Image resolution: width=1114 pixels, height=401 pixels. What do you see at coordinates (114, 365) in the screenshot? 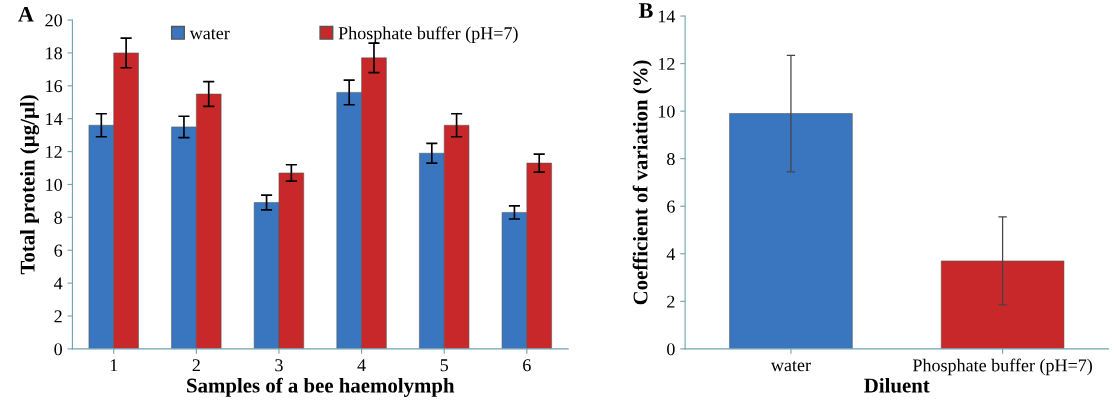
I see `x-tick-label: 1` at bounding box center [114, 365].